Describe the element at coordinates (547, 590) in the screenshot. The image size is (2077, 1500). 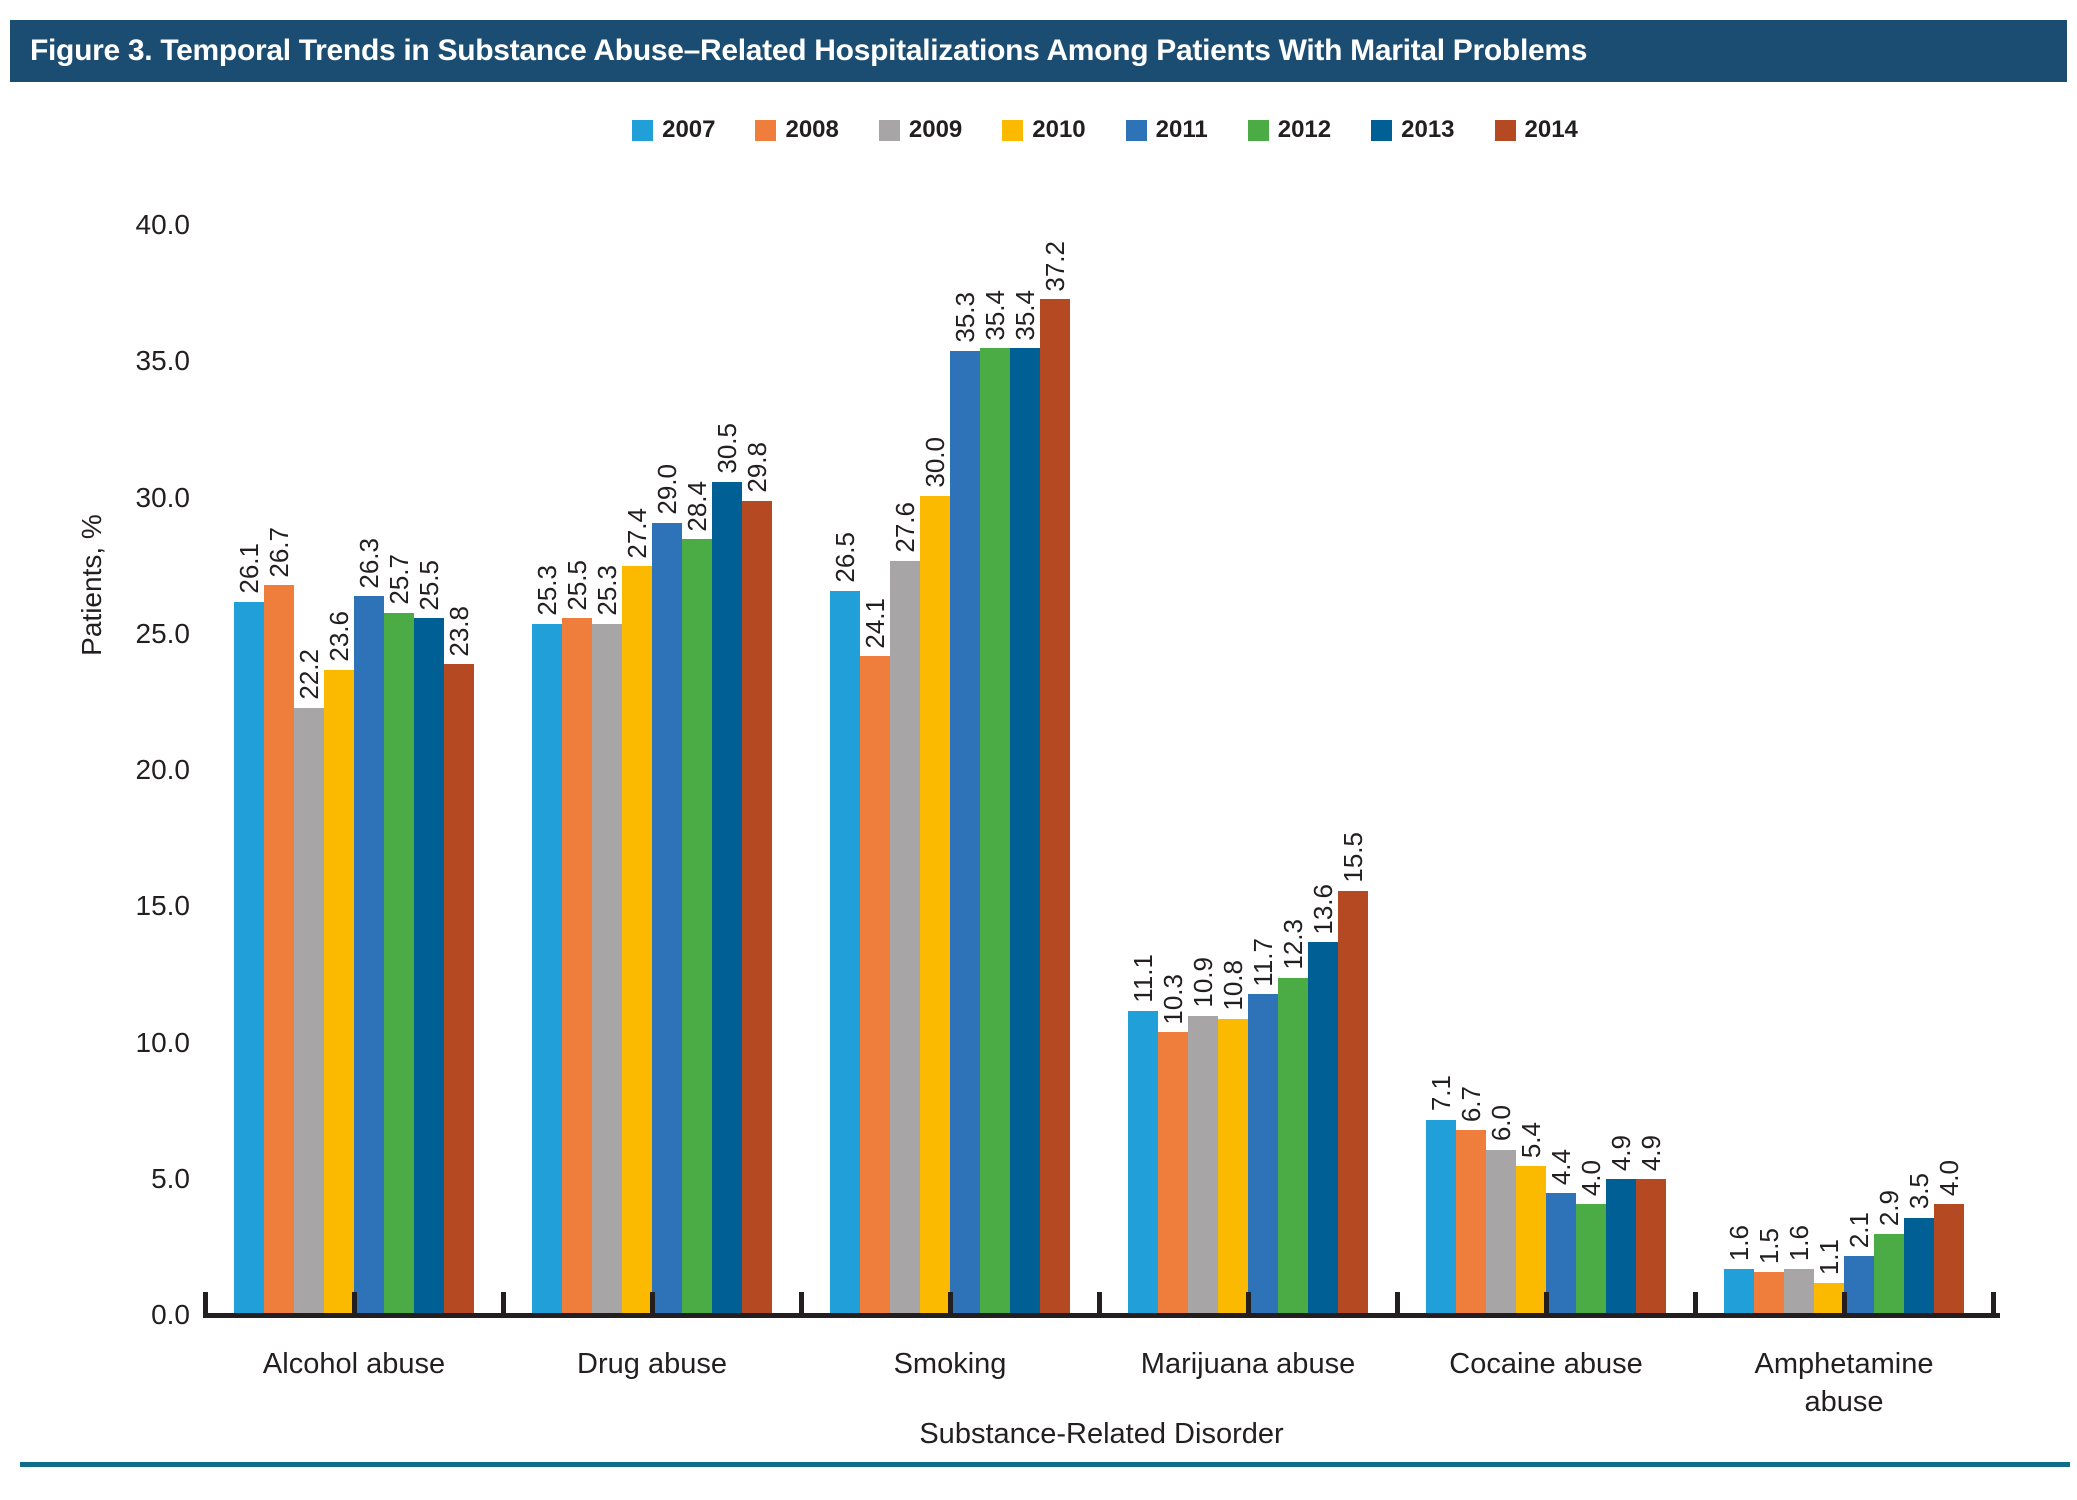
I see `bar-value-label: 25.3` at that location.